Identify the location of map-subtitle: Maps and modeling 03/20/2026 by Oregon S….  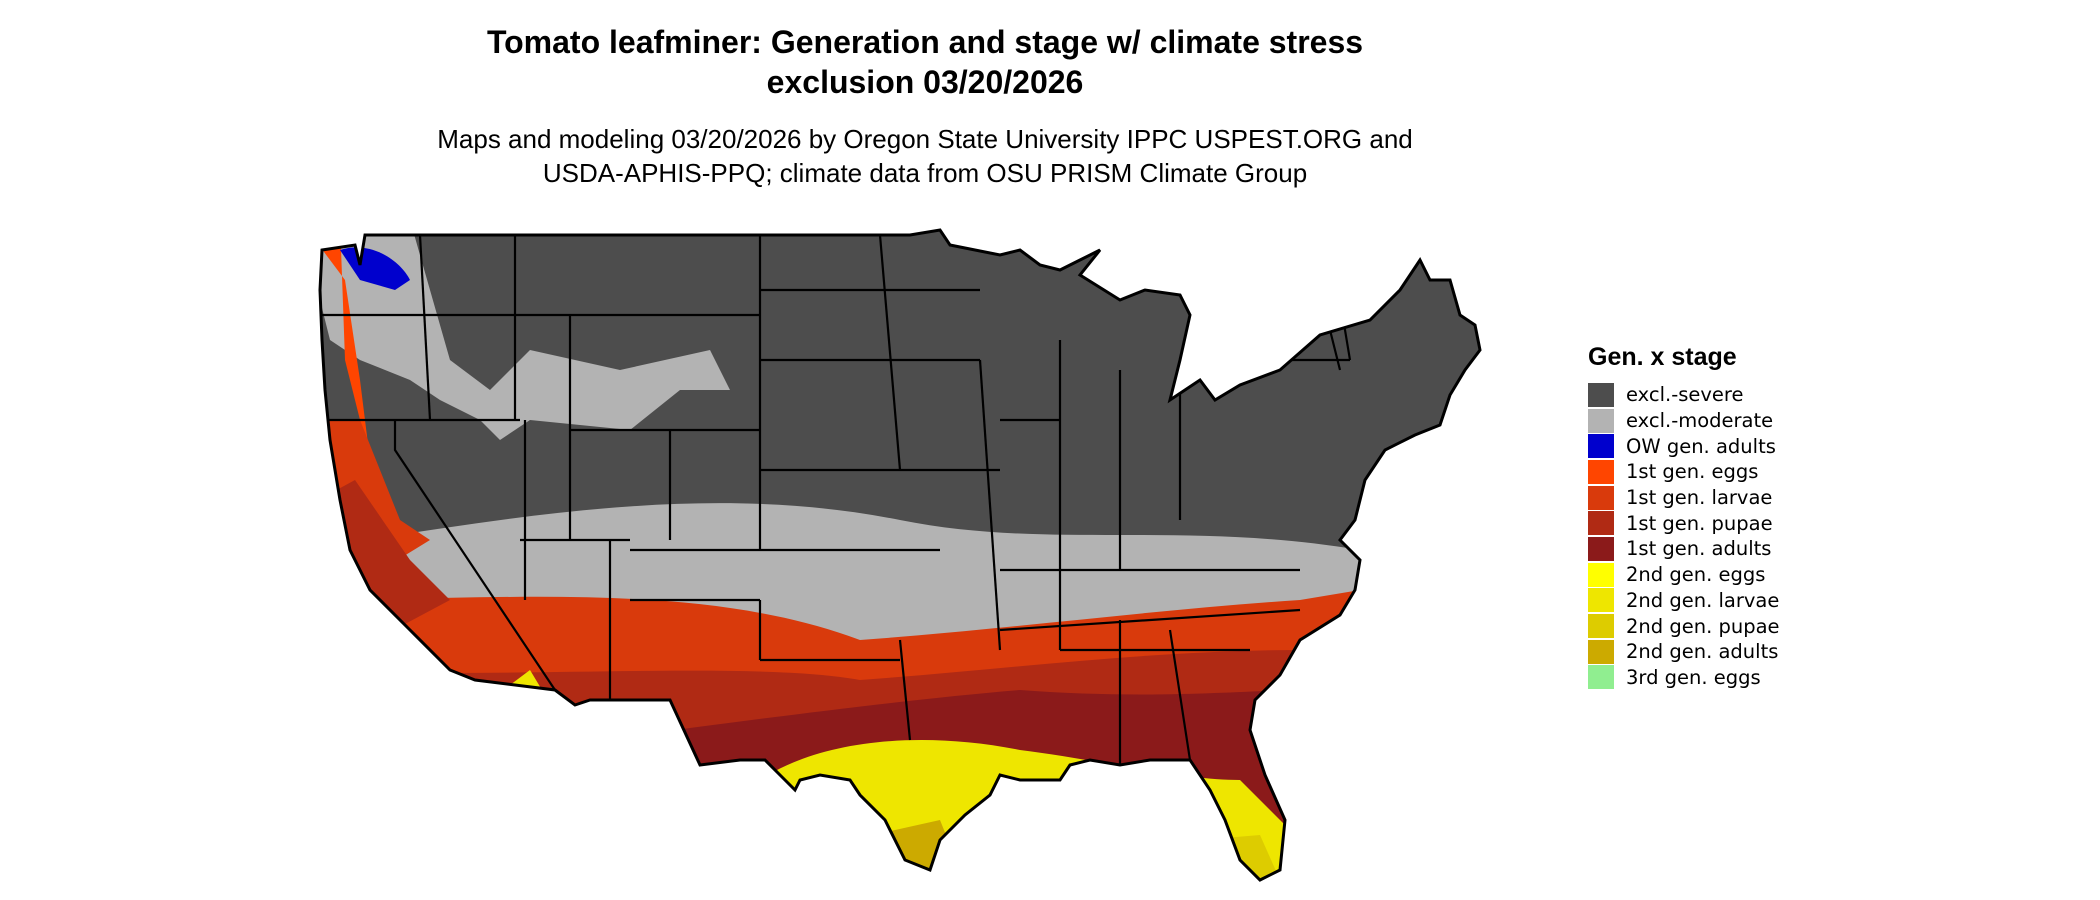
(925, 156).